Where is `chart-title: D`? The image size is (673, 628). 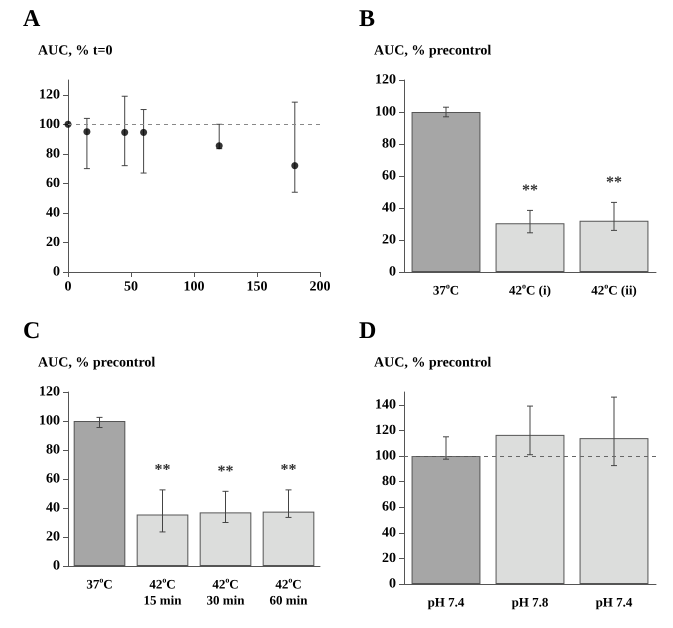
chart-title: D is located at coordinates (367, 331).